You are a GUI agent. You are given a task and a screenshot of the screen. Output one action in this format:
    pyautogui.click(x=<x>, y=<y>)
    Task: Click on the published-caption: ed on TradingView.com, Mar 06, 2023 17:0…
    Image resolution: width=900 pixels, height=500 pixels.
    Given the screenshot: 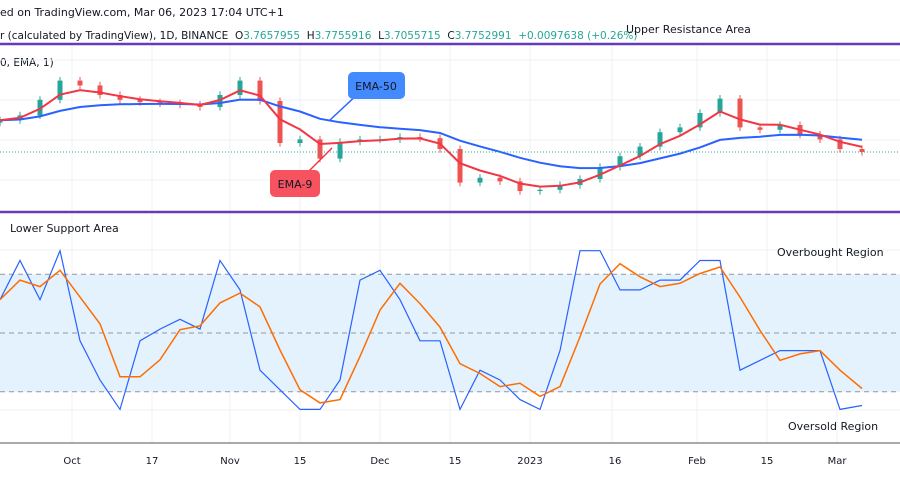 What is the action you would take?
    pyautogui.click(x=142, y=12)
    